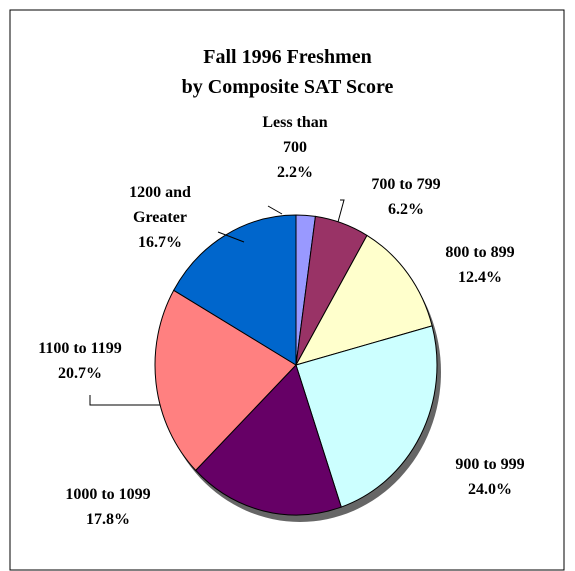 The width and height of the screenshot is (575, 571). What do you see at coordinates (80, 361) in the screenshot?
I see `slice-label: 1100 to 1199 20.7%` at bounding box center [80, 361].